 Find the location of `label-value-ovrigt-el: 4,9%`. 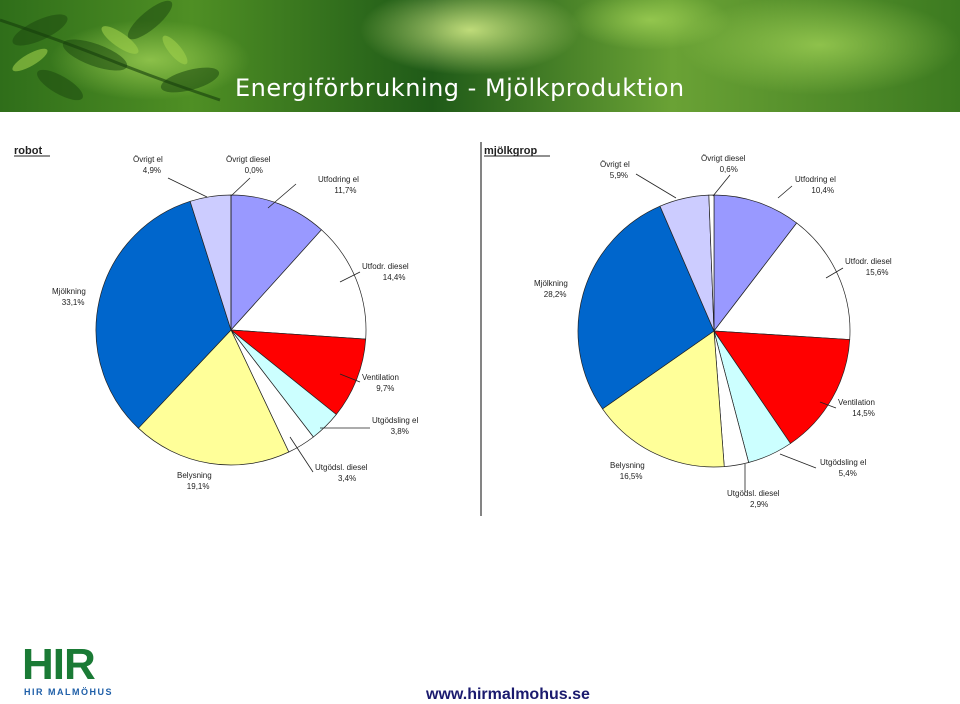

label-value-ovrigt-el: 4,9% is located at coordinates (152, 170).